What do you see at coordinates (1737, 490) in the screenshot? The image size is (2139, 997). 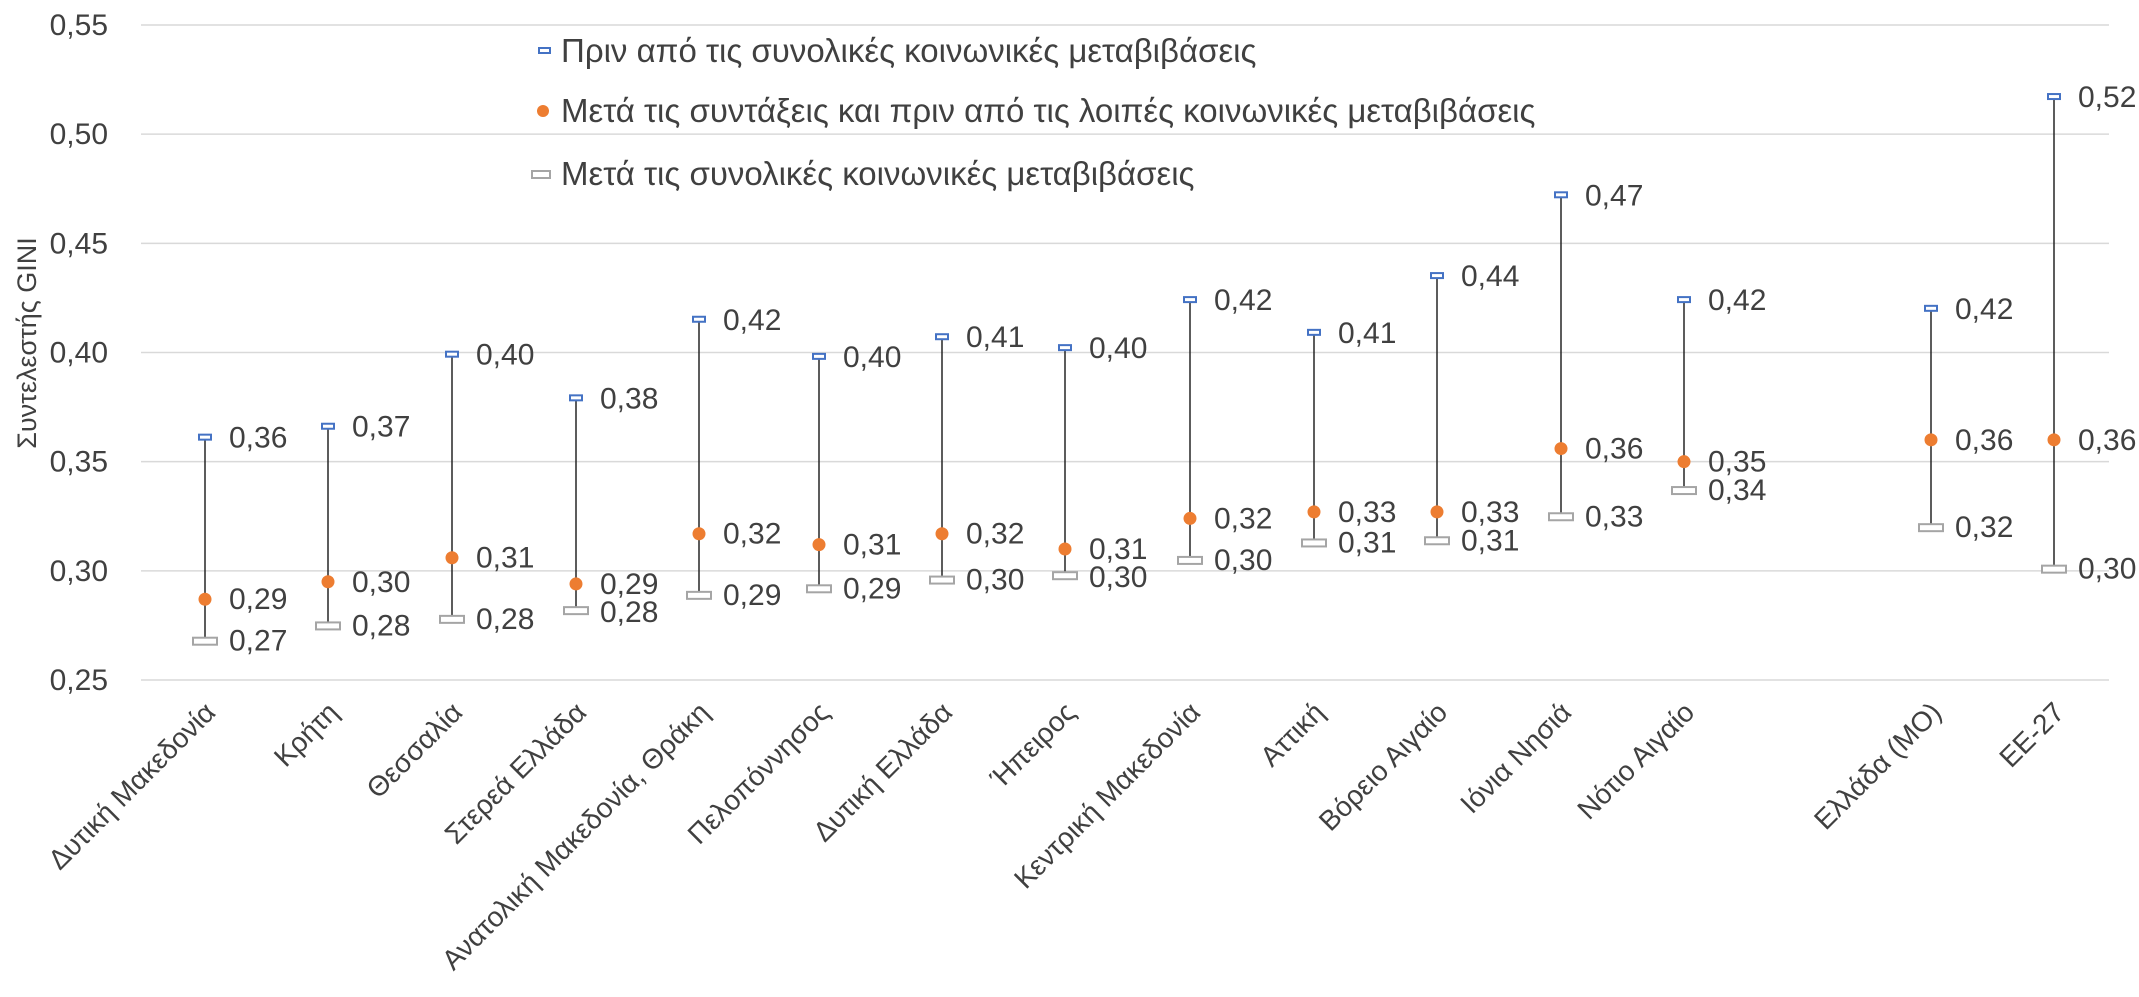 I see `label-after: 0,34` at bounding box center [1737, 490].